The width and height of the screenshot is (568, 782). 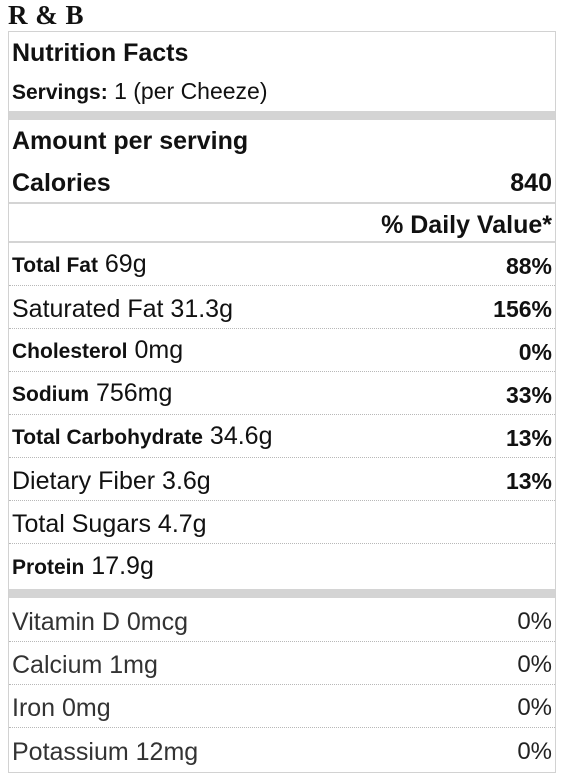 What do you see at coordinates (191, 91) in the screenshot?
I see `servings-value: 1 (per Cheeze)` at bounding box center [191, 91].